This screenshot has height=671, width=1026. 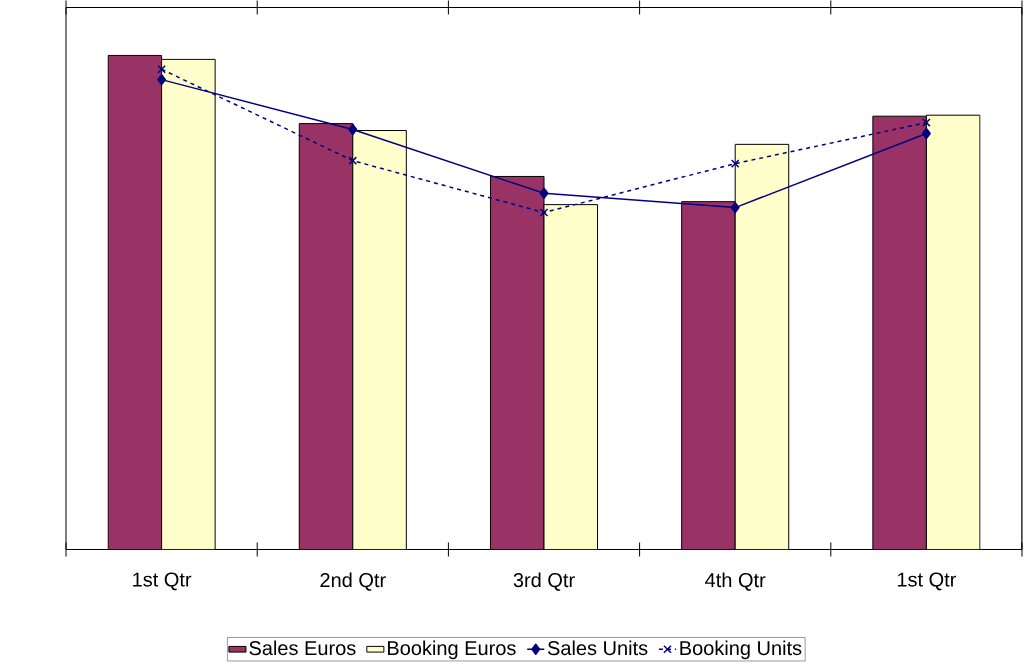 I want to click on legend-label: Sales Euros, so click(x=302, y=647).